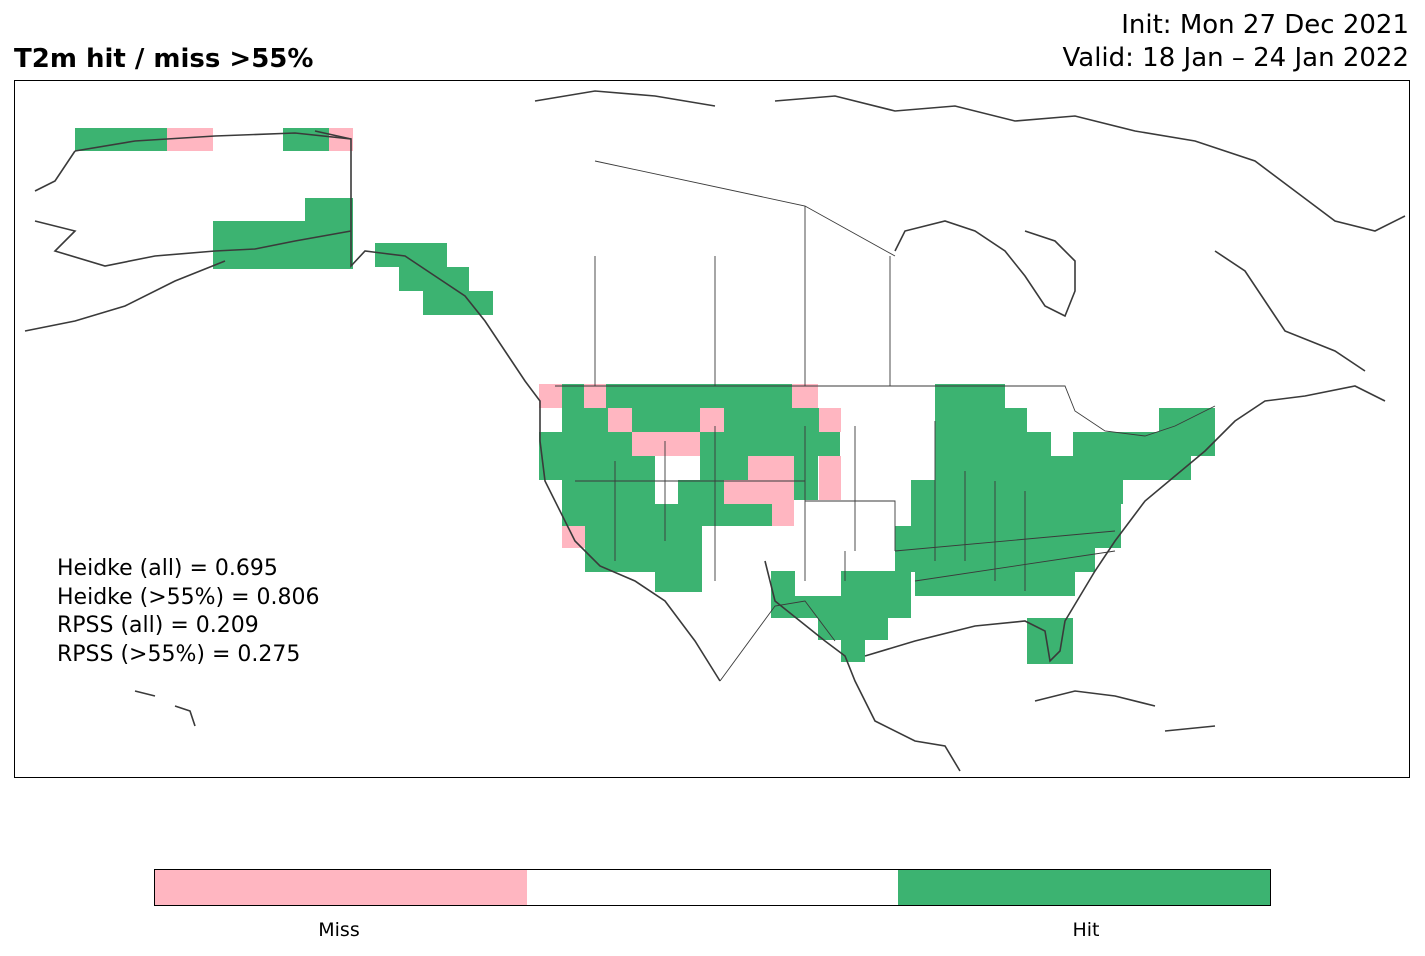  Describe the element at coordinates (167, 568) in the screenshot. I see `heidke-all-score: Heidke (all) = 0.695` at that location.